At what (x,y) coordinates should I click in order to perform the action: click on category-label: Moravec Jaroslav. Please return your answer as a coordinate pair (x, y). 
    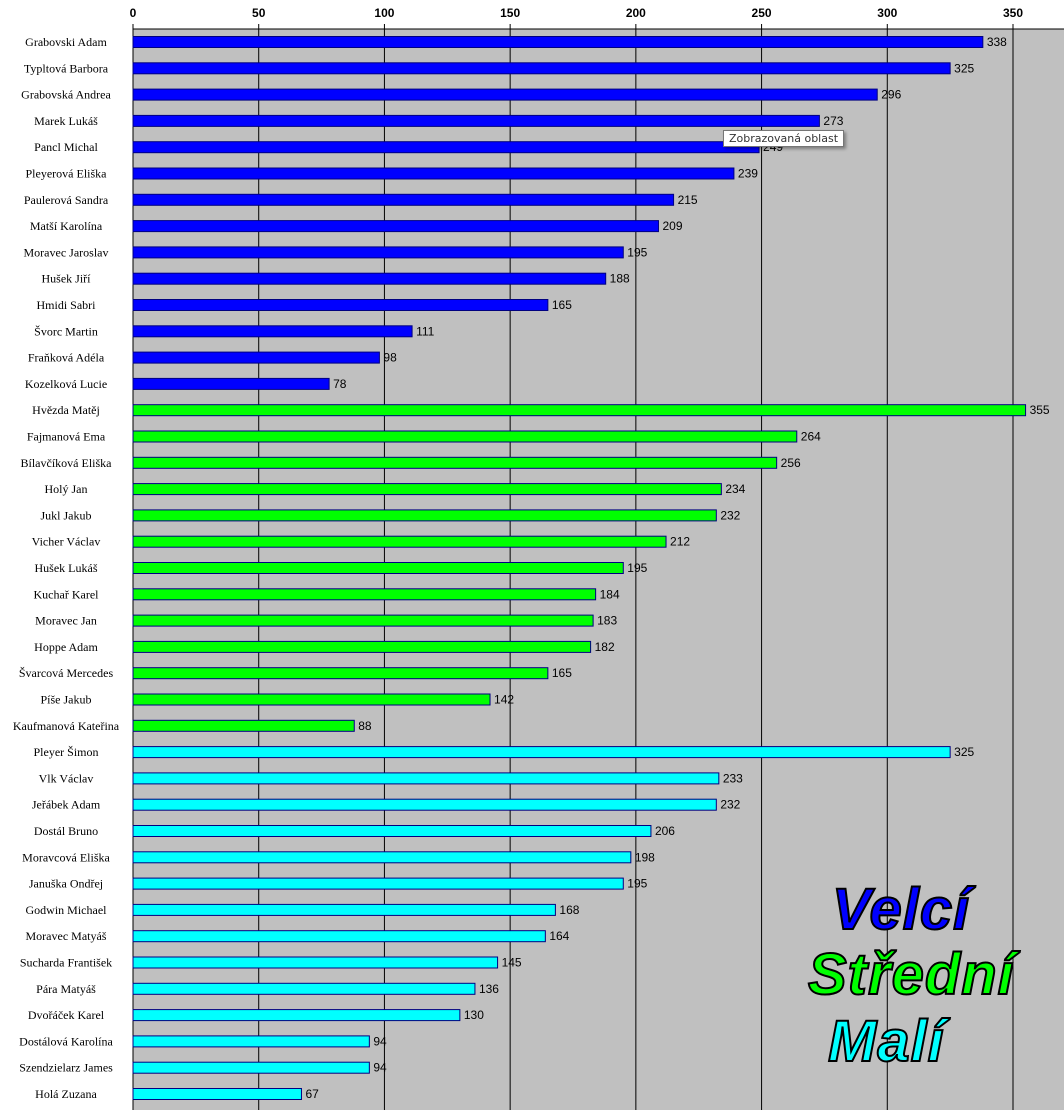
    Looking at the image, I should click on (66, 252).